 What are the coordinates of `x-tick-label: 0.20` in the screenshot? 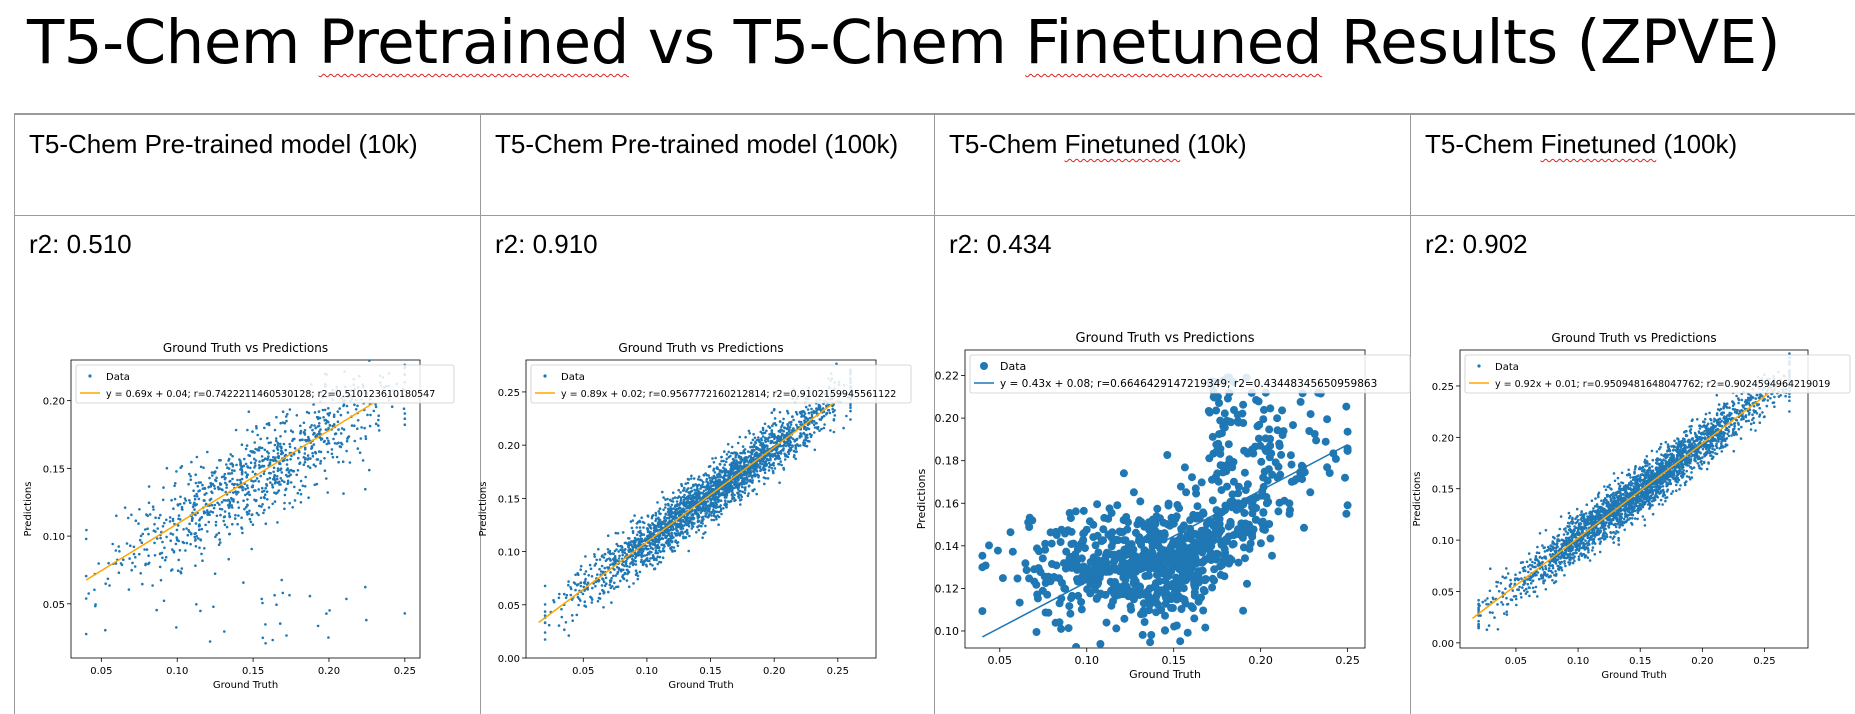 It's located at (329, 671).